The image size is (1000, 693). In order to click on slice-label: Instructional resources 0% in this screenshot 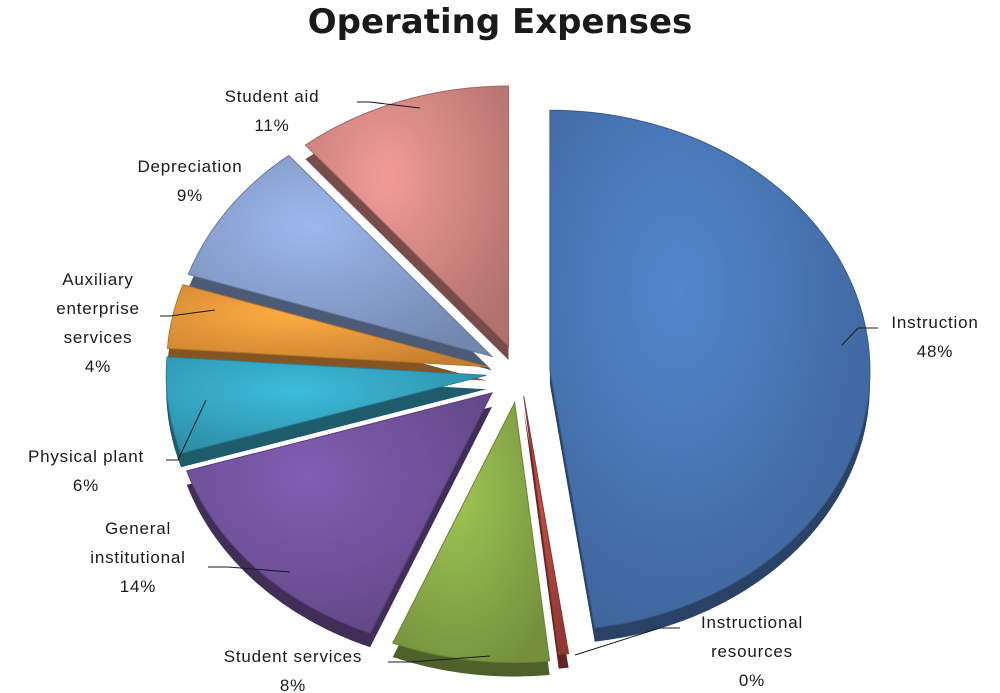, I will do `click(752, 651)`.